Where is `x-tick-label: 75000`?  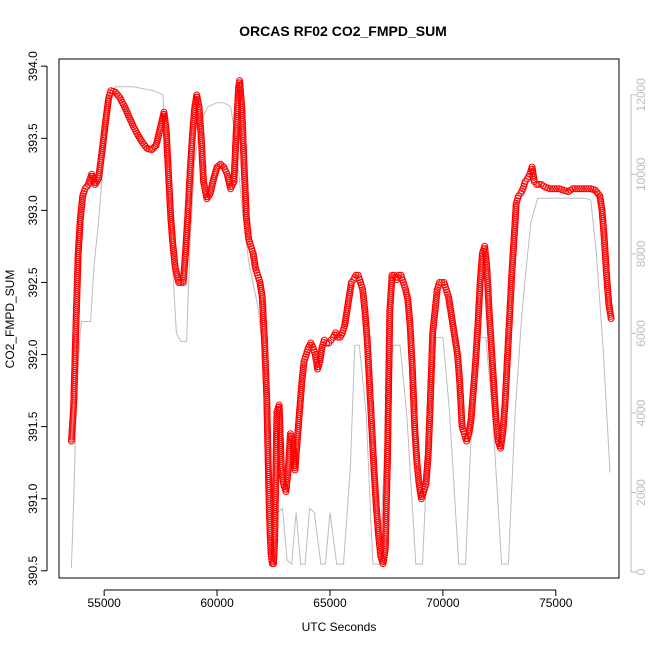
x-tick-label: 75000 is located at coordinates (556, 603).